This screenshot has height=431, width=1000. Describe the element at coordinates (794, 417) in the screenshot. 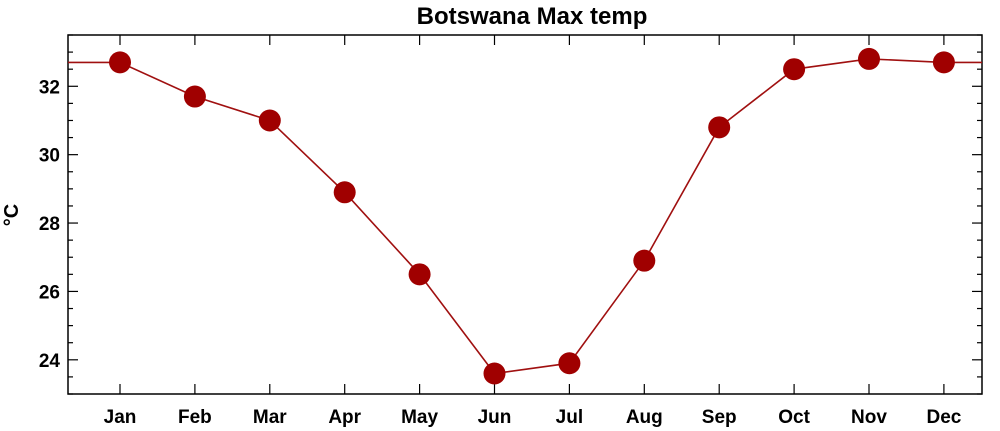

I see `x-tick-label: Oct` at that location.